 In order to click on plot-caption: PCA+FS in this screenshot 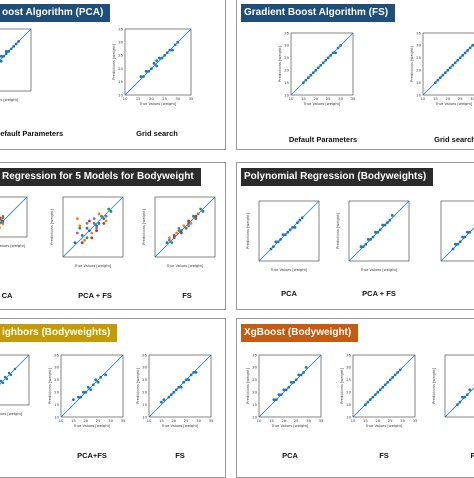, I will do `click(92, 455)`.